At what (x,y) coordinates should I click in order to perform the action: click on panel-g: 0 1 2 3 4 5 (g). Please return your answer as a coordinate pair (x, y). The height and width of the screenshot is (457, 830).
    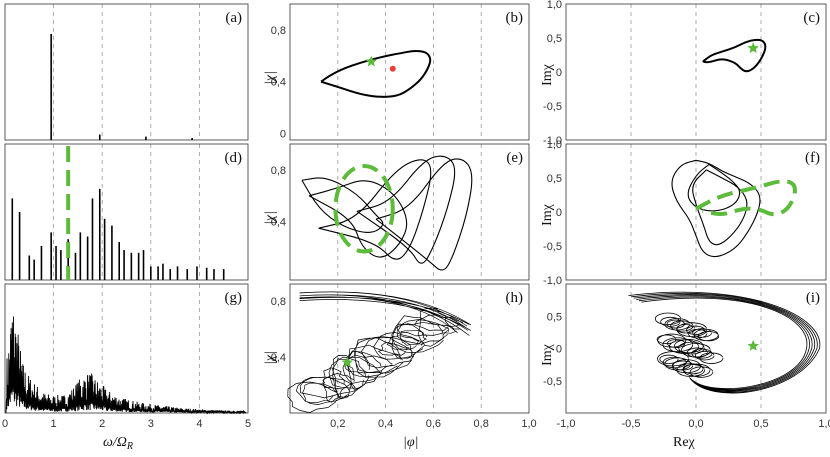
    Looking at the image, I should click on (126, 356).